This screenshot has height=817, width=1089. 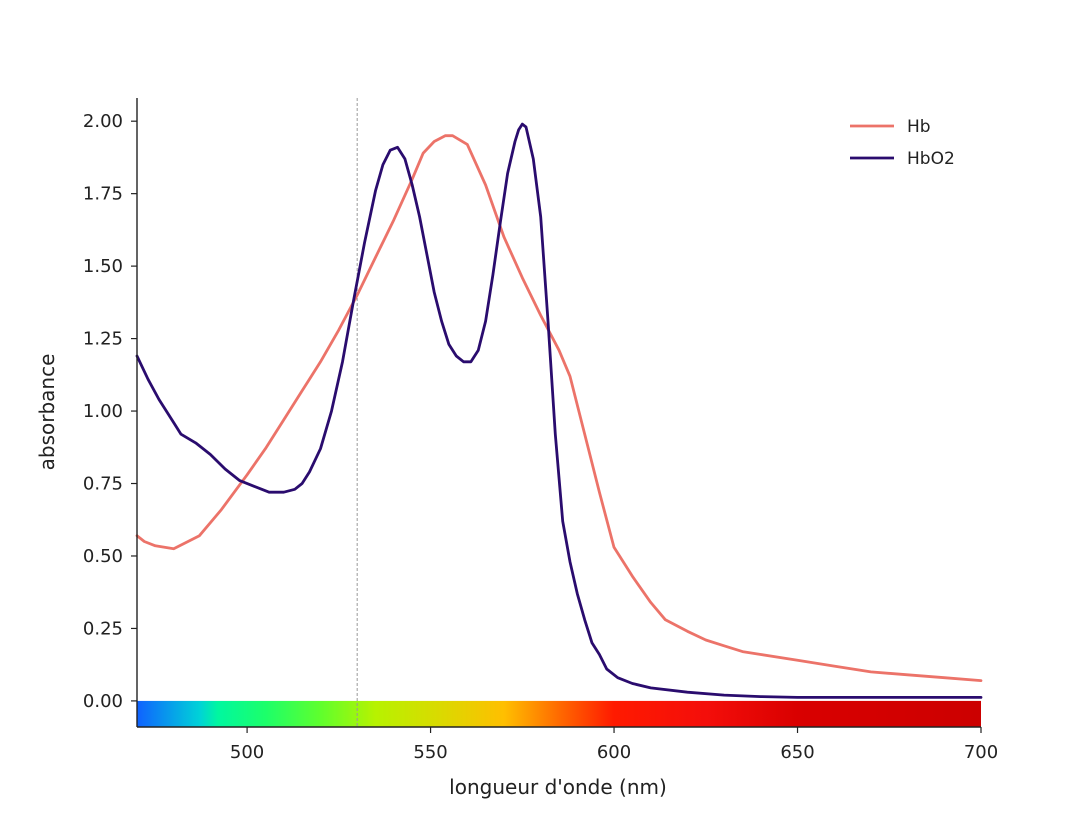 I want to click on spectrum-color-band, so click(x=559, y=713).